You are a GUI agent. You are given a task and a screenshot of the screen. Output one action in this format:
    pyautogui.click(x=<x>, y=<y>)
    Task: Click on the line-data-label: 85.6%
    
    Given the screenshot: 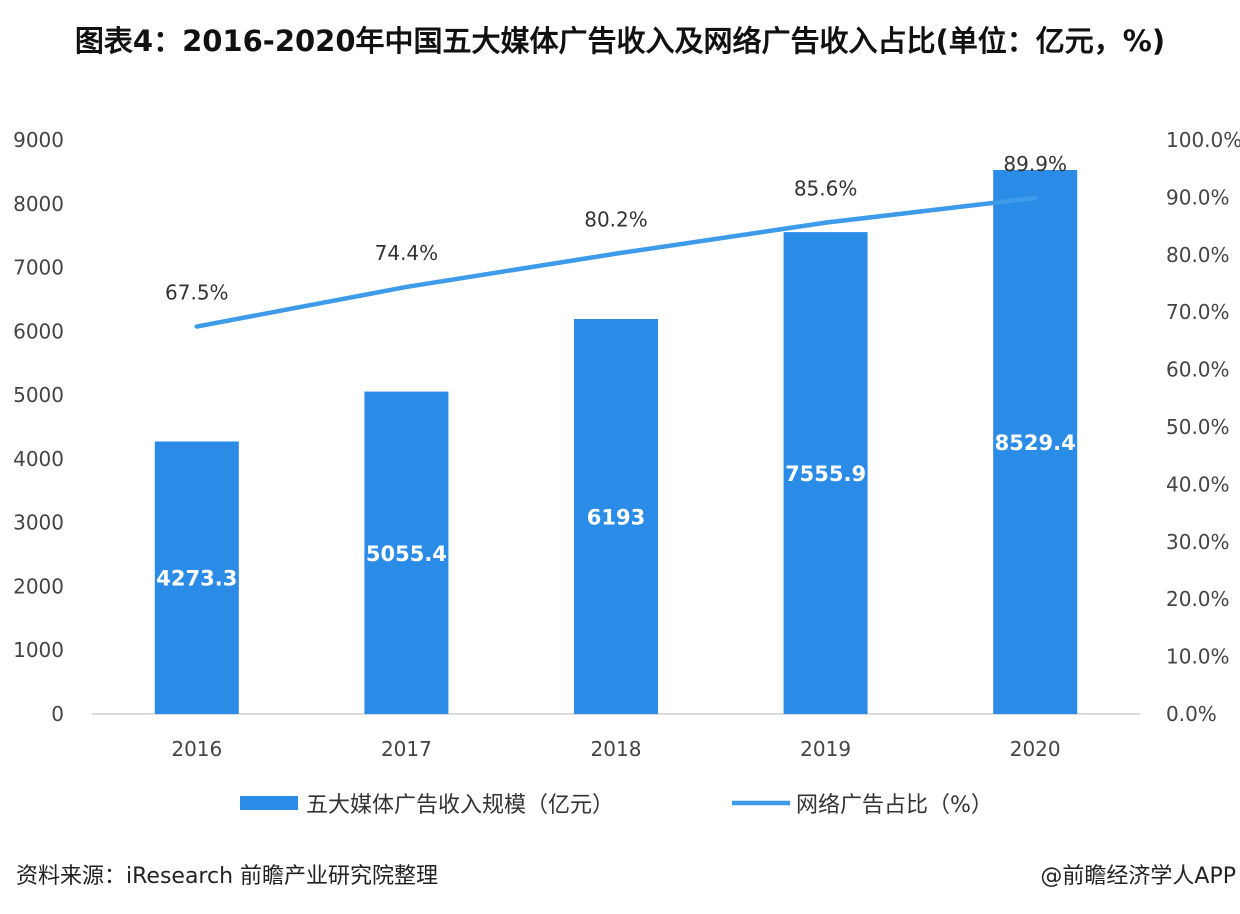 What is the action you would take?
    pyautogui.click(x=826, y=189)
    